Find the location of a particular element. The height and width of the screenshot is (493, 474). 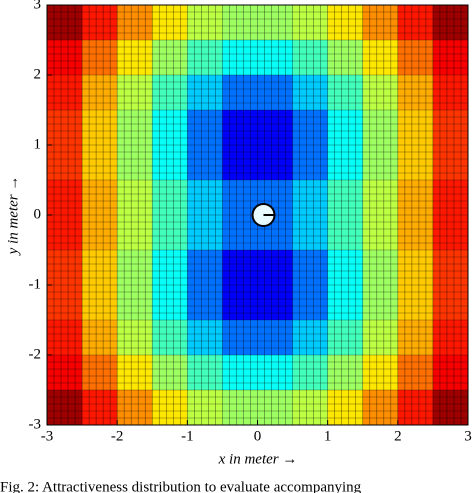

y-tick-label: -2 is located at coordinates (35, 354).